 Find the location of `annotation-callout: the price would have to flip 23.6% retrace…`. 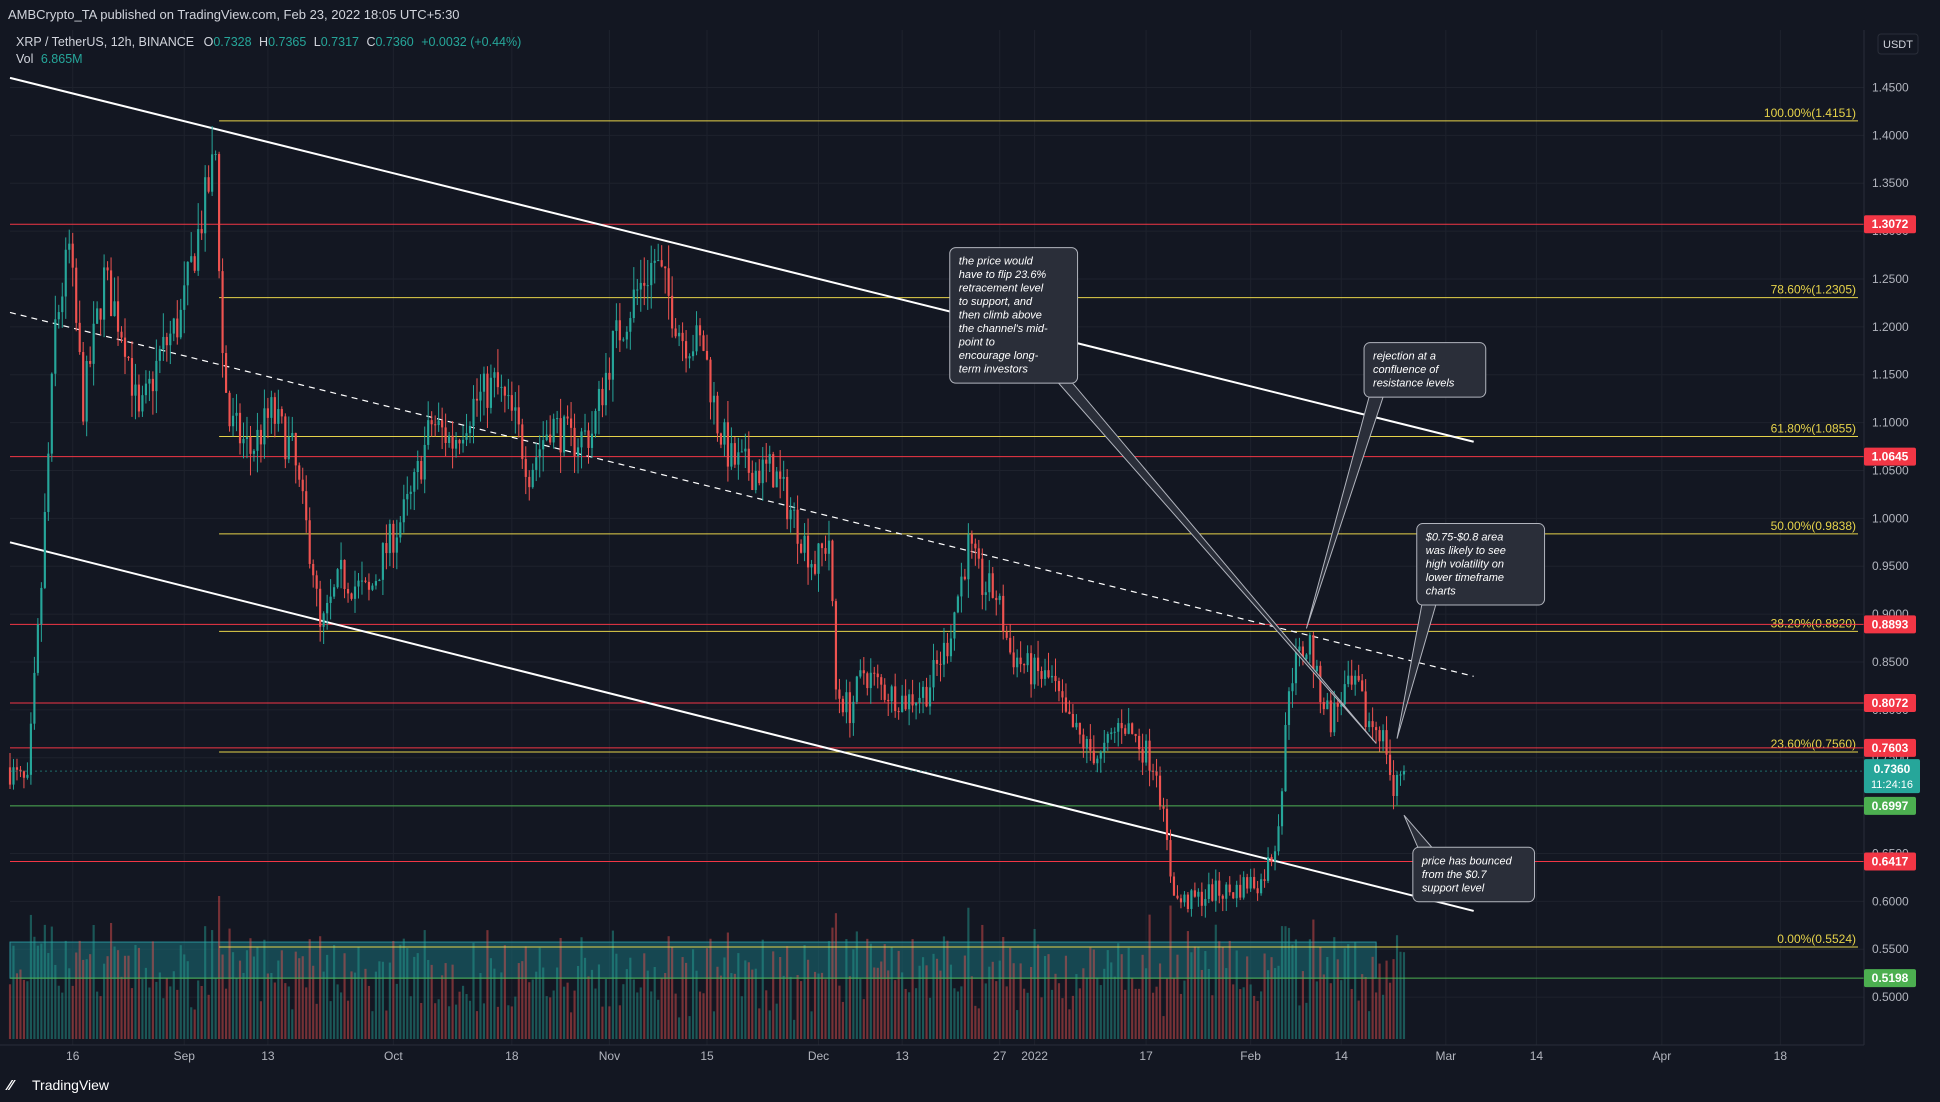

annotation-callout: the price would have to flip 23.6% retrace… is located at coordinates (1163, 495).